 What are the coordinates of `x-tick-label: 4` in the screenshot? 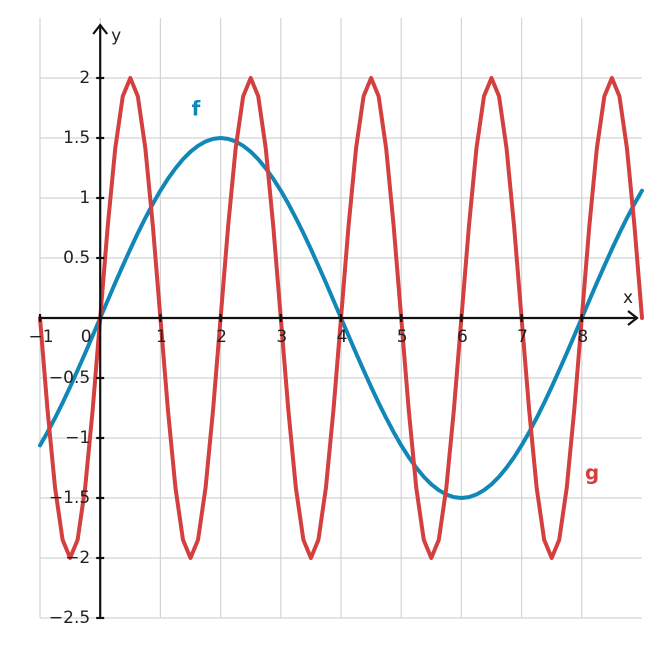 It's located at (342, 337).